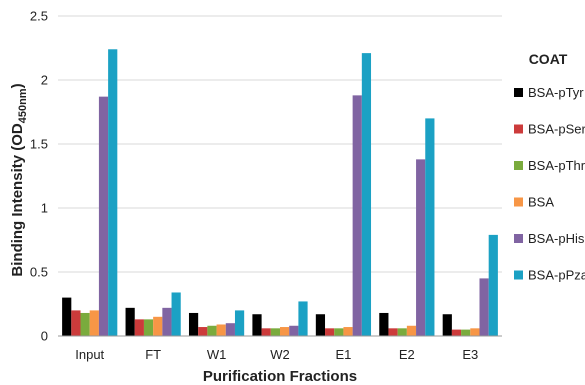 The width and height of the screenshot is (585, 385). What do you see at coordinates (556, 165) in the screenshot?
I see `legend-label: BSA-pThr` at bounding box center [556, 165].